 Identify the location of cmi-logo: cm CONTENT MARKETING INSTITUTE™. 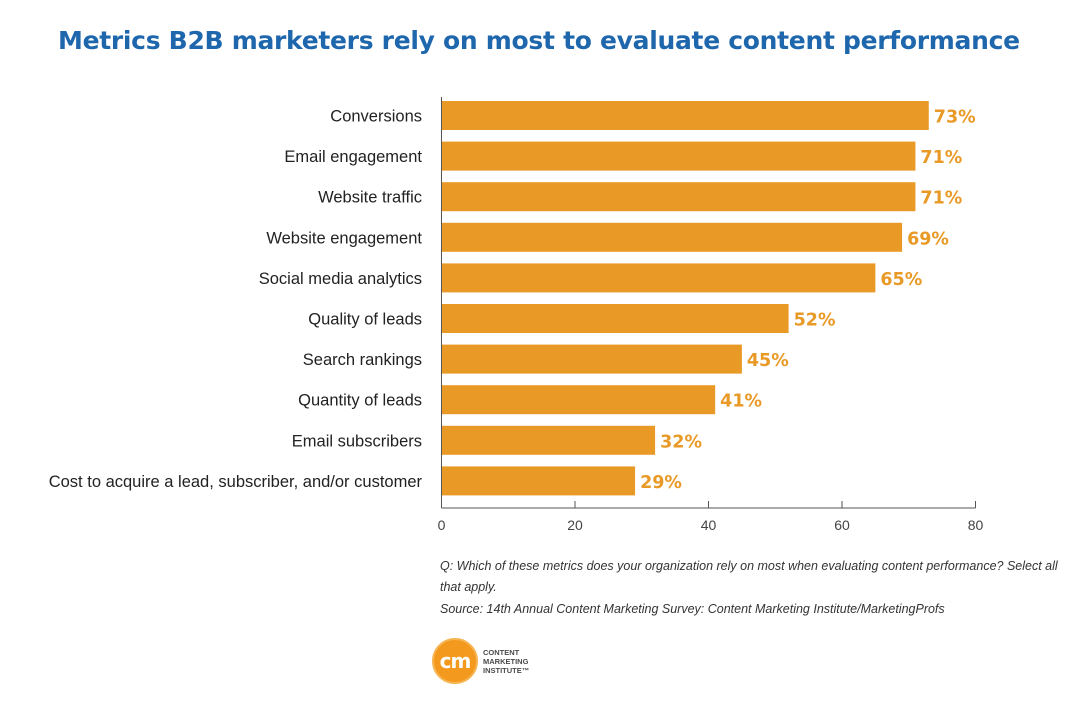
(480, 661).